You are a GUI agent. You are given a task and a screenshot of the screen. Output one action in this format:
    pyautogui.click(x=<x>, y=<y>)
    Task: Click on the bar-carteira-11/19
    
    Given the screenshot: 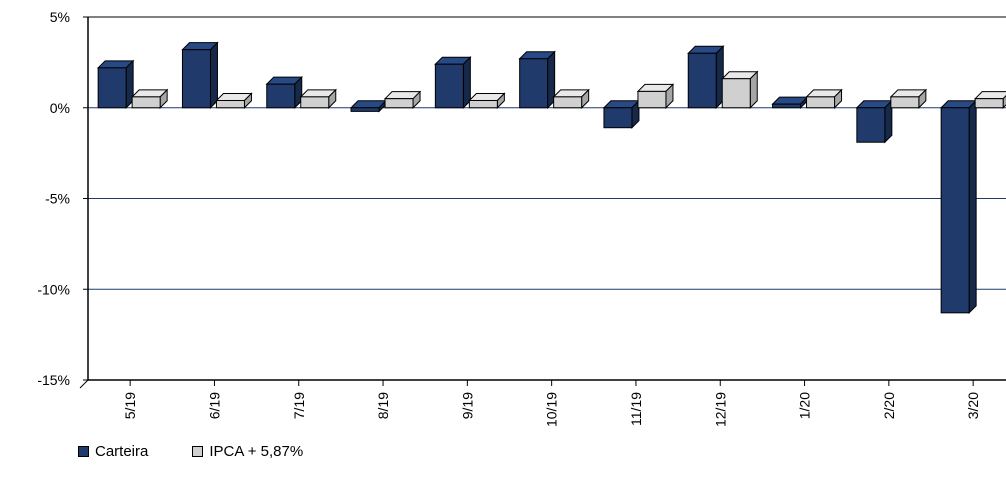 What is the action you would take?
    pyautogui.click(x=621, y=114)
    